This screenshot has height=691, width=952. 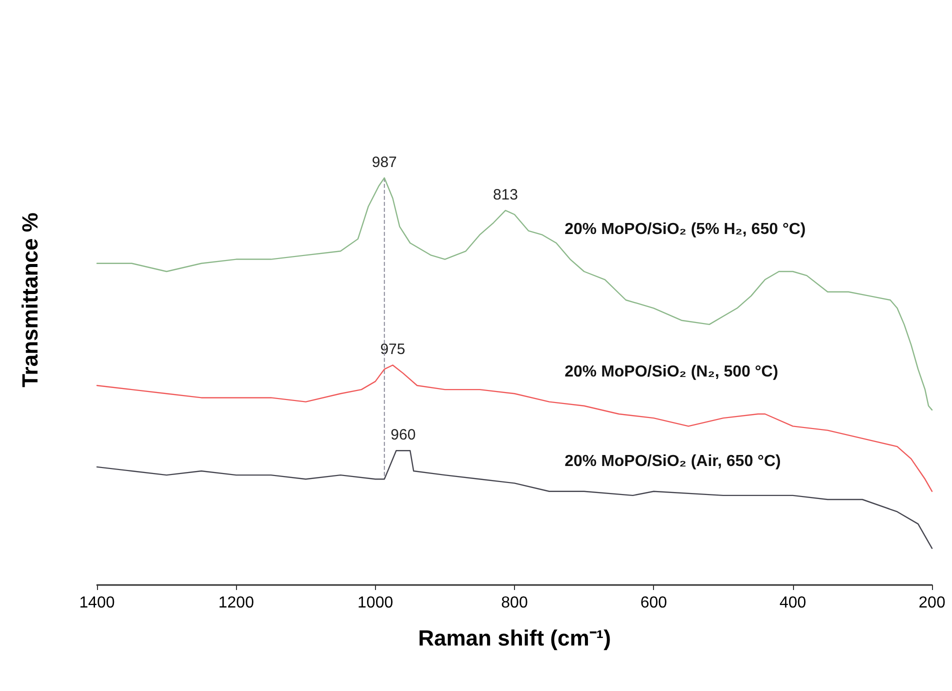 I want to click on x-tick-label: 400, so click(x=792, y=603).